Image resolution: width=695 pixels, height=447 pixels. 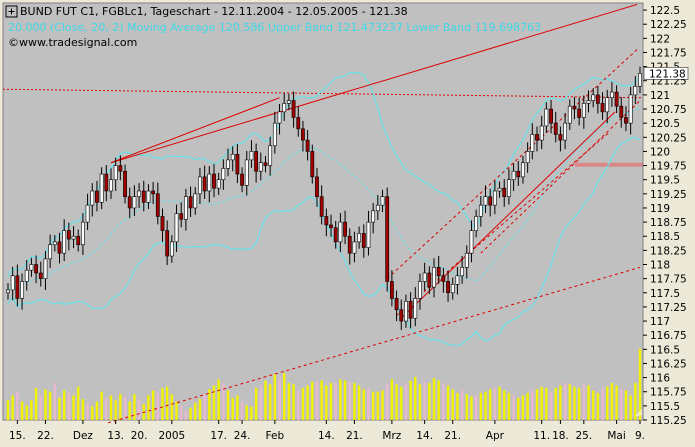 I want to click on channel-support-line, so click(x=508, y=215).